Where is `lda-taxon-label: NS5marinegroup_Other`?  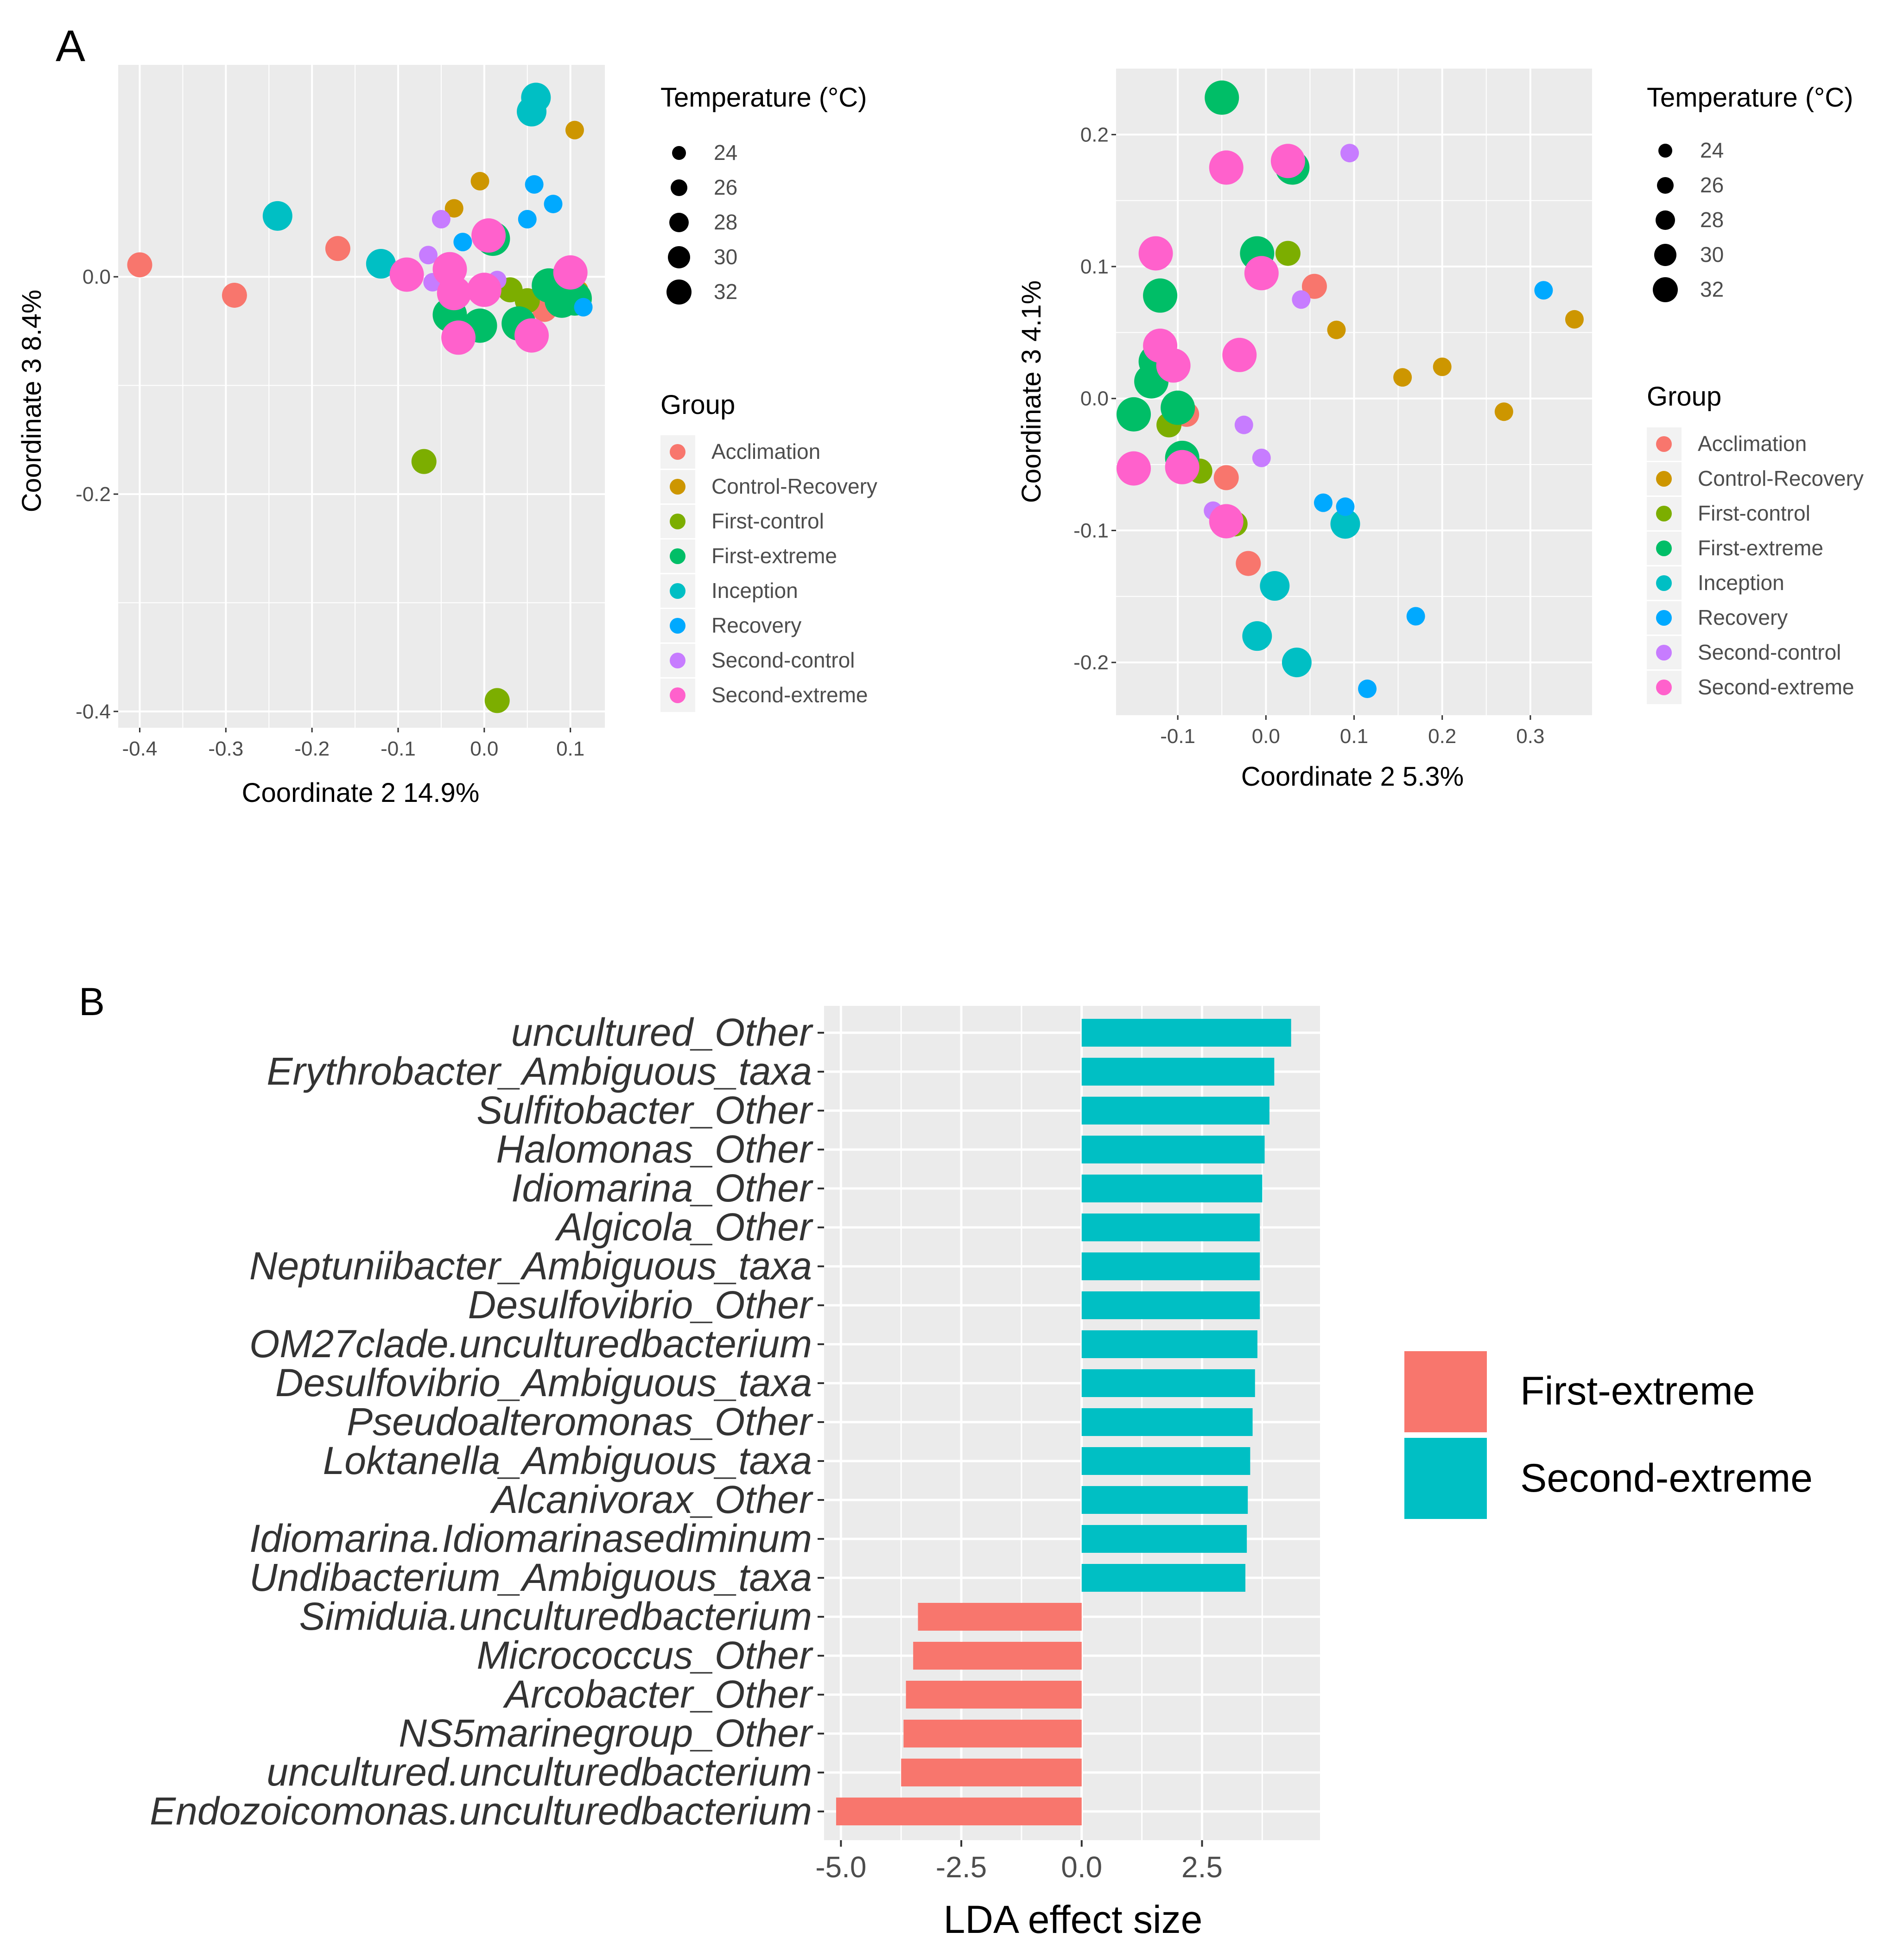
lda-taxon-label: NS5marinegroup_Other is located at coordinates (606, 1733).